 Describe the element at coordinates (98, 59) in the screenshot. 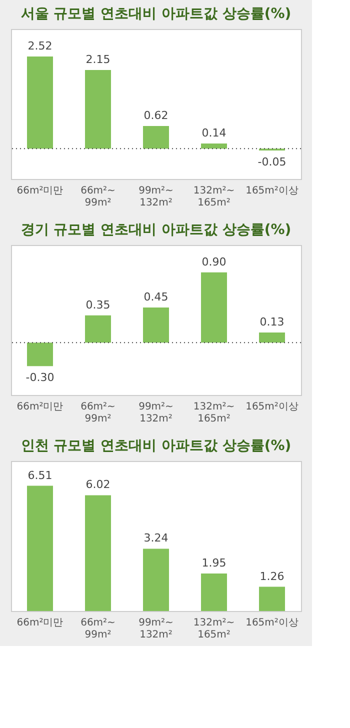

I see `data-label: 2.15` at that location.